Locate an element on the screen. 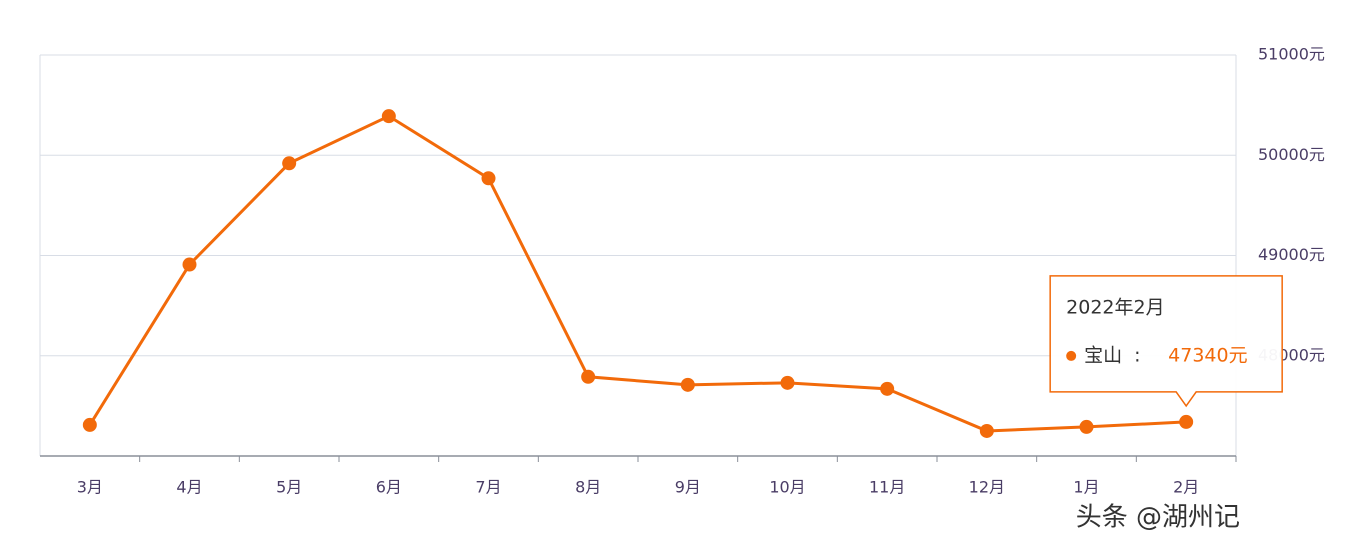 This screenshot has width=1370, height=552. x-tick-label: 5月 is located at coordinates (289, 487).